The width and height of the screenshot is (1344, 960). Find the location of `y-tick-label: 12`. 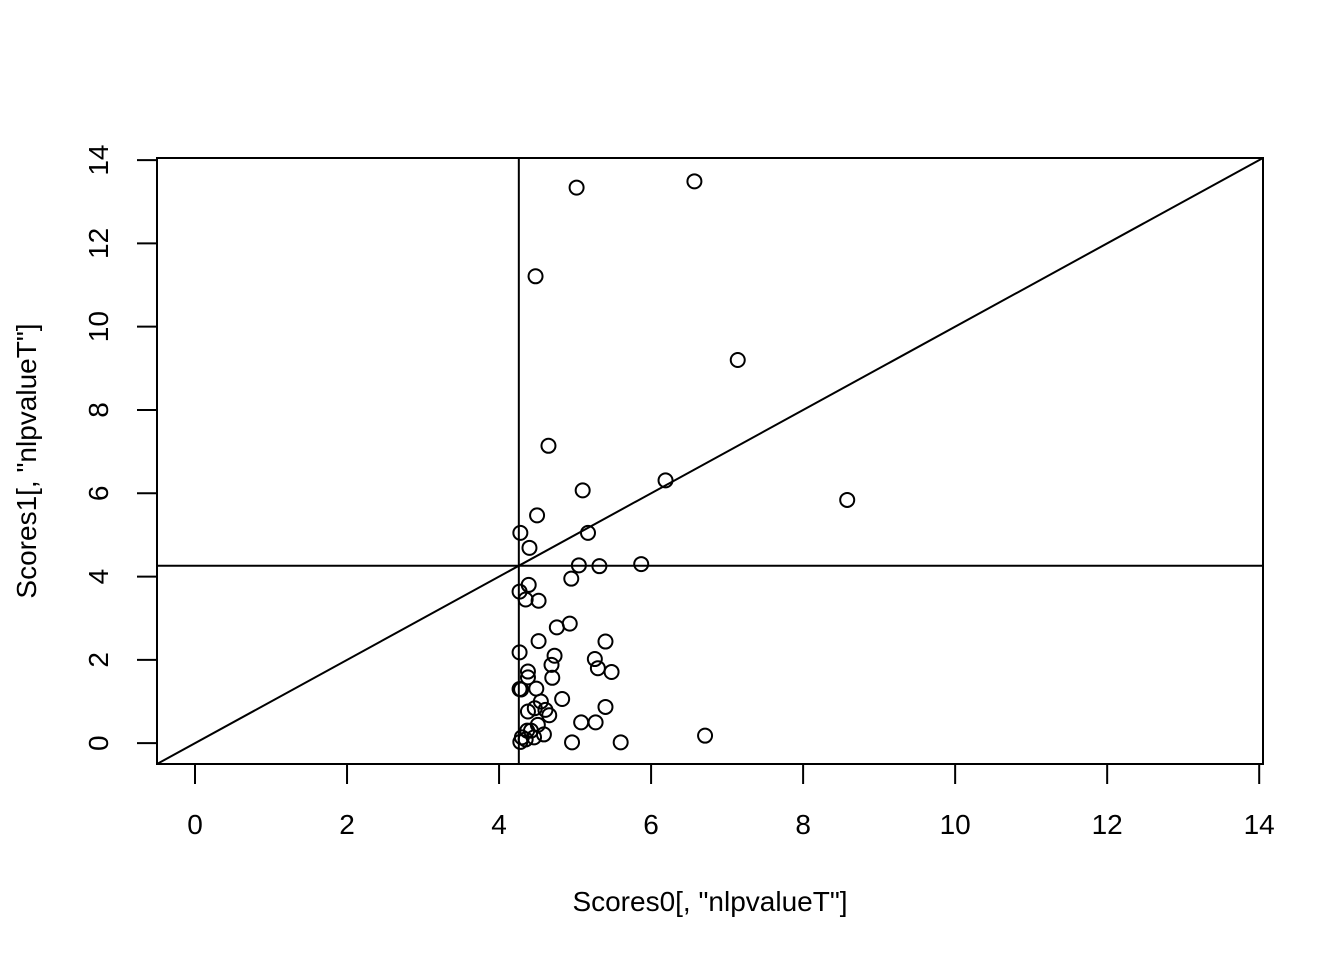

y-tick-label: 12 is located at coordinates (98, 243).